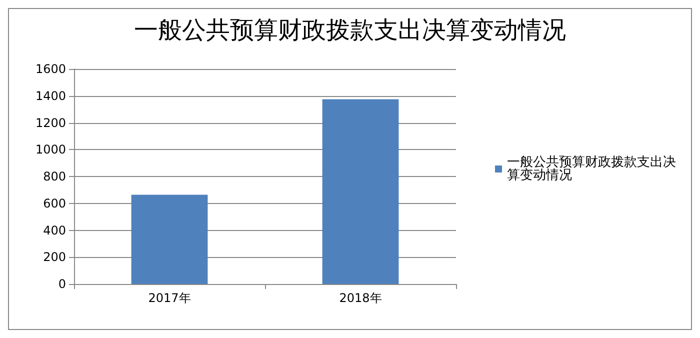  I want to click on chart-title: 一般公共预算财政拨款支出决算变动情况, so click(350, 30).